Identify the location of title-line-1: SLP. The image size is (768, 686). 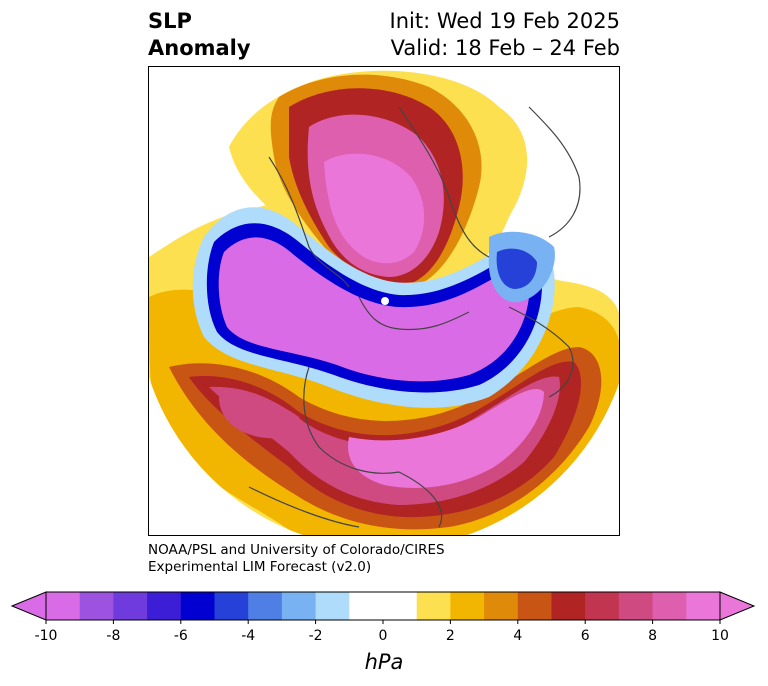
(170, 21).